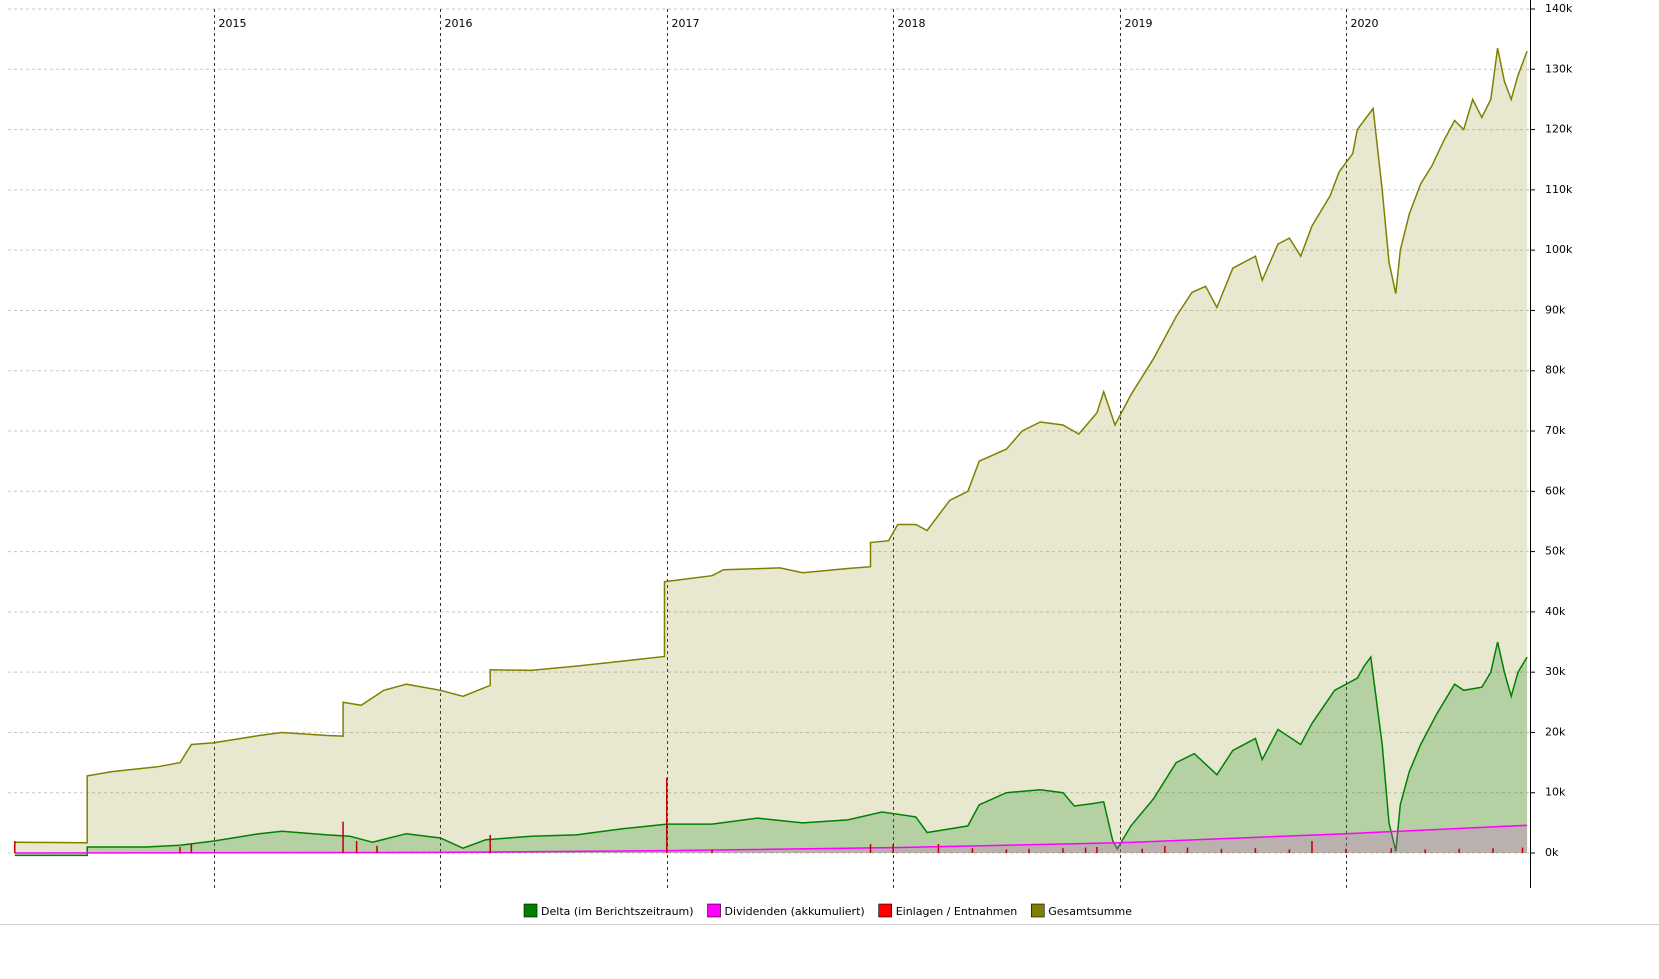  Describe the element at coordinates (1555, 611) in the screenshot. I see `y-tick-label: 40k` at that location.